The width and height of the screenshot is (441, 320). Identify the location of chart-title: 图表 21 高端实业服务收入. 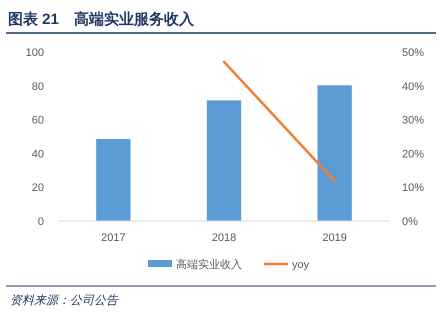
(101, 19).